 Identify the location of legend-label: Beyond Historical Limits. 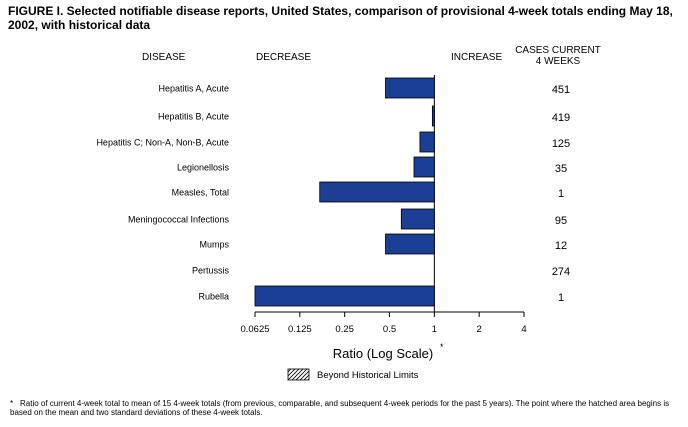
(368, 375).